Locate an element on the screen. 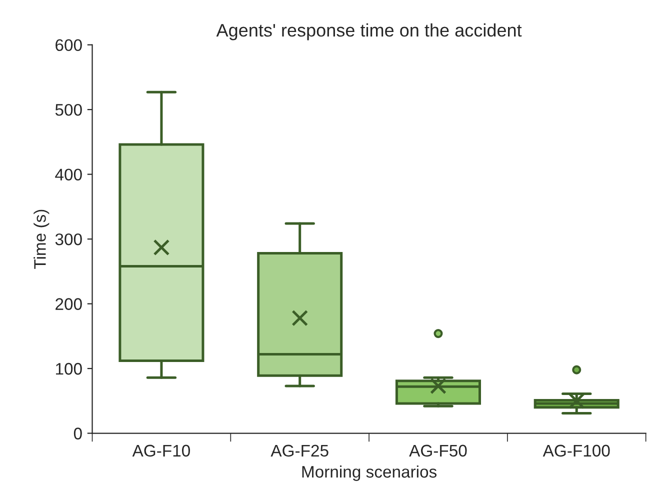 The width and height of the screenshot is (659, 498). y-tick-label: 600 is located at coordinates (69, 45).